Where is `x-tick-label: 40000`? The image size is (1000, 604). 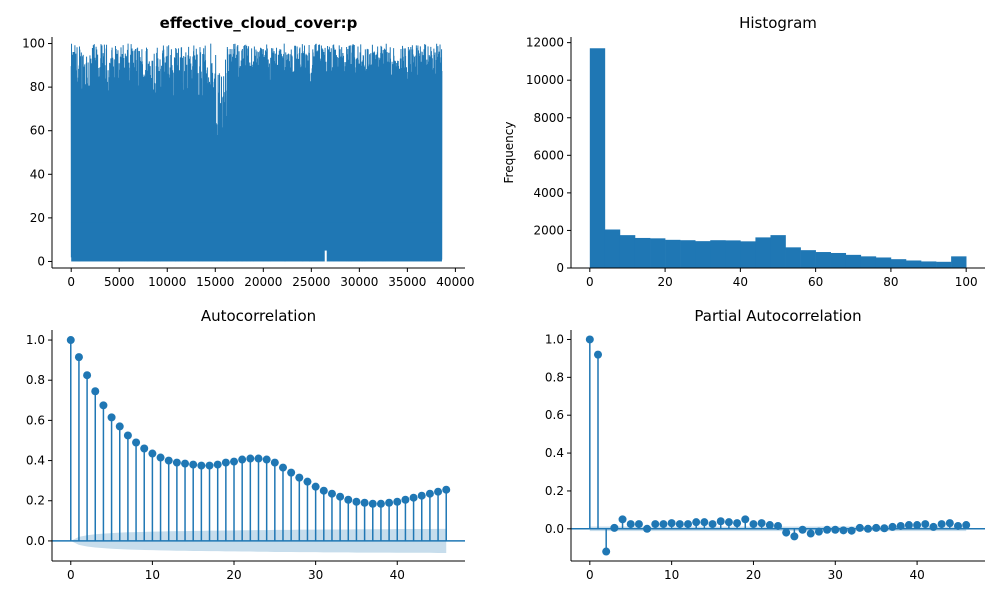
x-tick-label: 40000 is located at coordinates (455, 282).